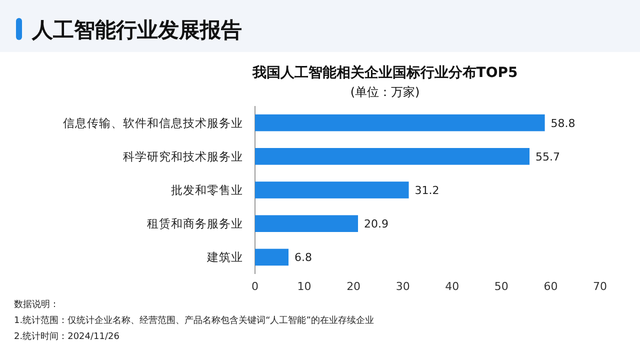  I want to click on y-tick-label: 建筑业, so click(224, 257).